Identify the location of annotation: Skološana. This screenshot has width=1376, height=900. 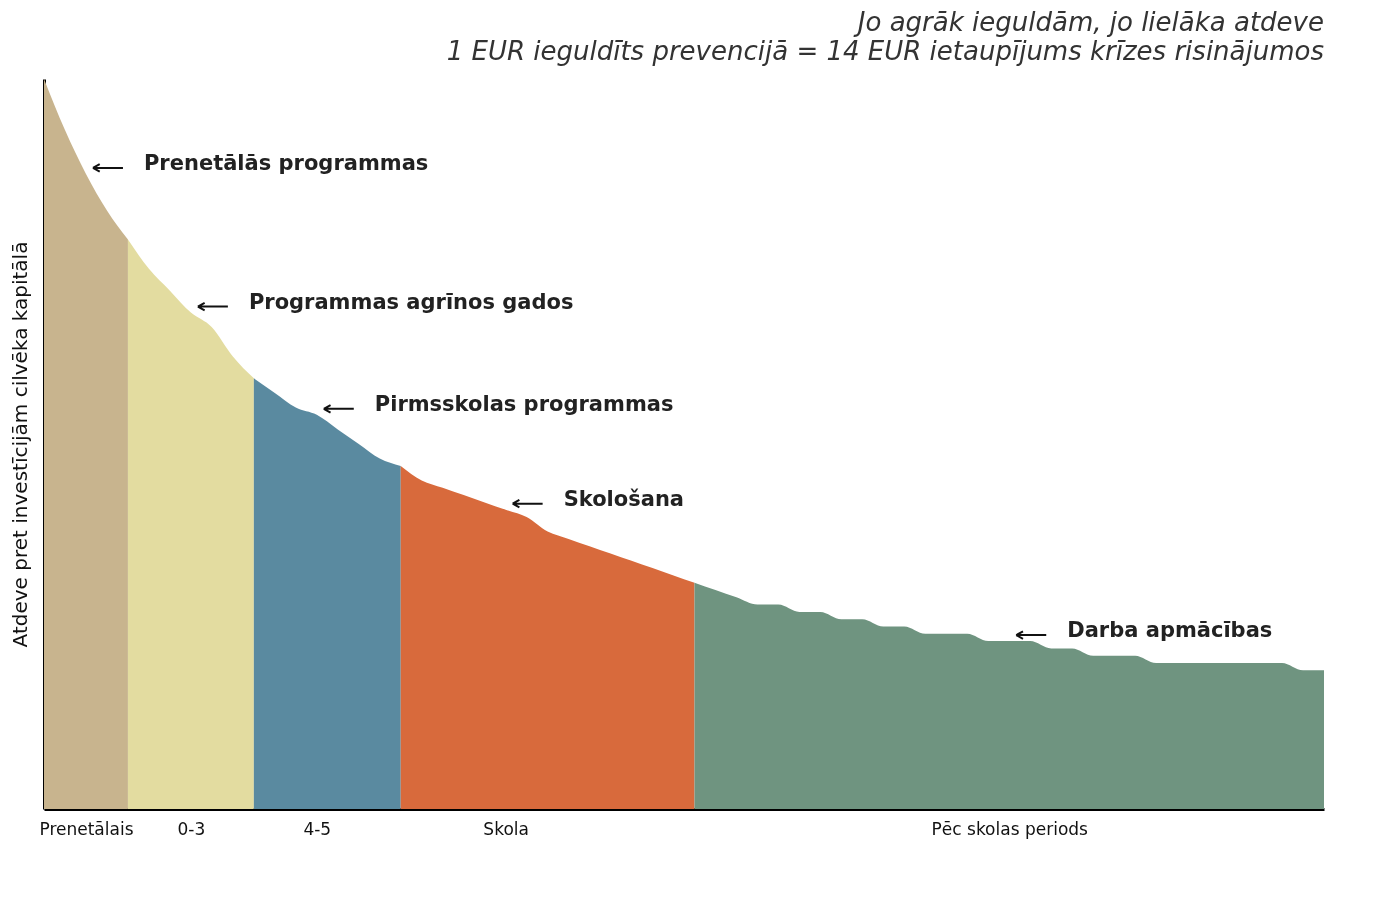
(624, 498).